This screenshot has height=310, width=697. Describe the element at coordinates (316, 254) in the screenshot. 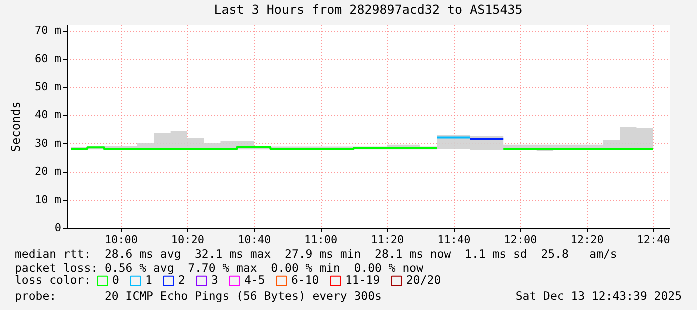

I see `text: median rtt: 28.6 ms avg 32.1 ms max 27.9 ms min 28.1 ms now 1.1 ms sd 25.8 am/s` at that location.